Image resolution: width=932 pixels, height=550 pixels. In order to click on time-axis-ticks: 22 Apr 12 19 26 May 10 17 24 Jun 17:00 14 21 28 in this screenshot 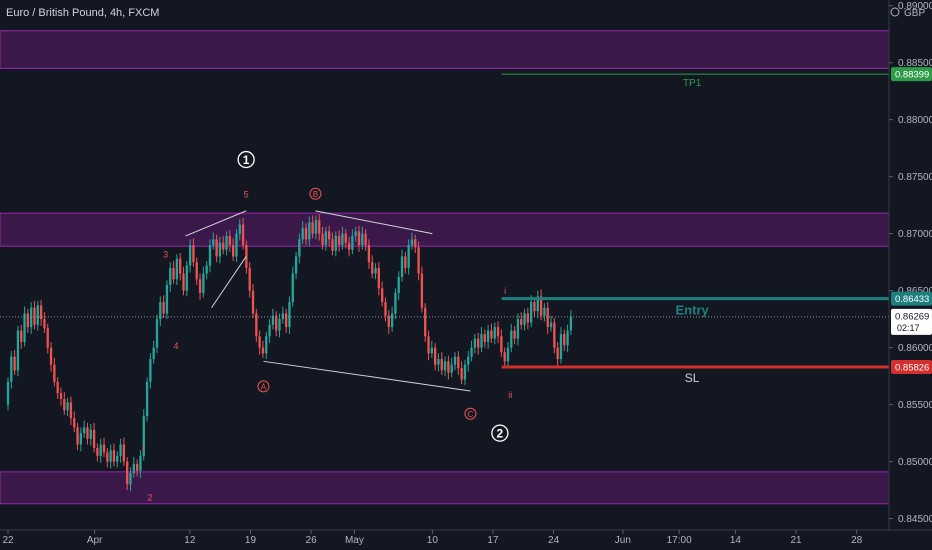, I will do `click(432, 538)`.